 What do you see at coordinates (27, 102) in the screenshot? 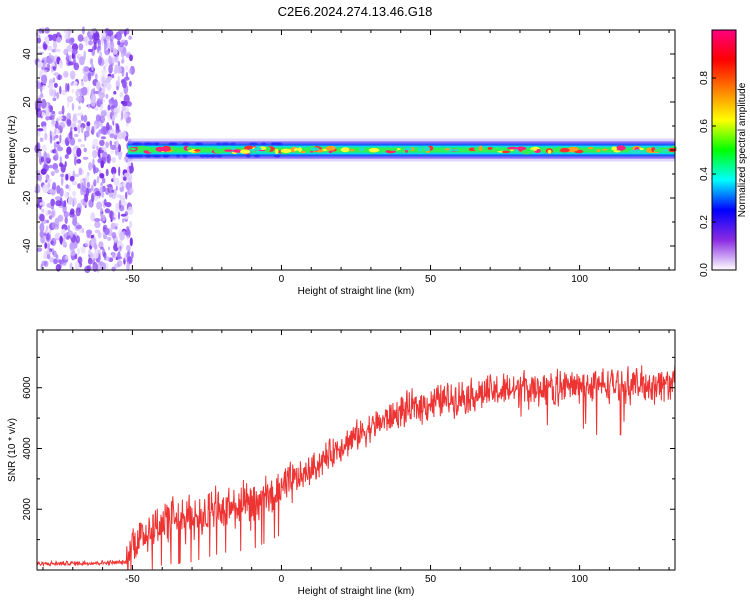
I see `y-tick-label: 20` at bounding box center [27, 102].